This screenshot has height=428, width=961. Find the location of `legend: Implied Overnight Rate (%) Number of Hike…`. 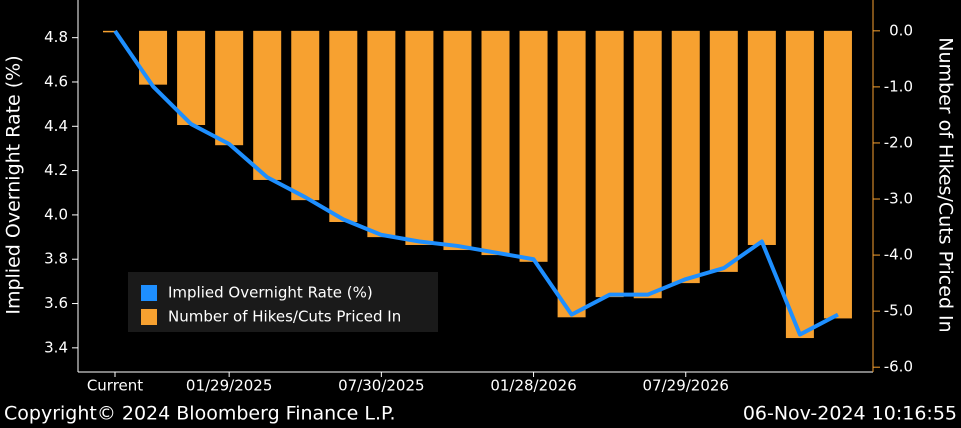

legend: Implied Overnight Rate (%) Number of Hike… is located at coordinates (283, 302).